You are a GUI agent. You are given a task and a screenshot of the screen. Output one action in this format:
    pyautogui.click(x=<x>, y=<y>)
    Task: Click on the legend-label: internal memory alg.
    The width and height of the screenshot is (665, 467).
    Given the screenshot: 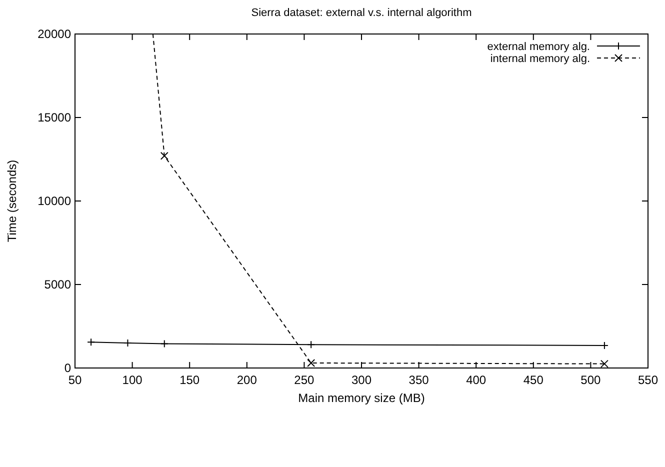 What is the action you would take?
    pyautogui.click(x=540, y=59)
    